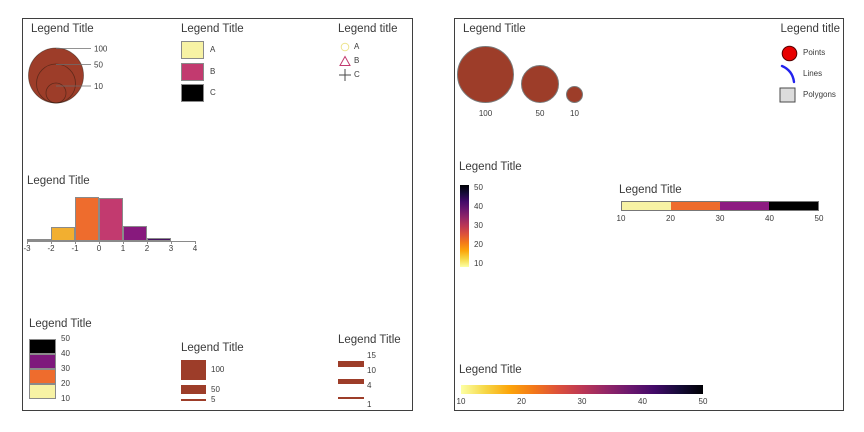  What do you see at coordinates (27, 248) in the screenshot?
I see `tick-label: -3` at bounding box center [27, 248].